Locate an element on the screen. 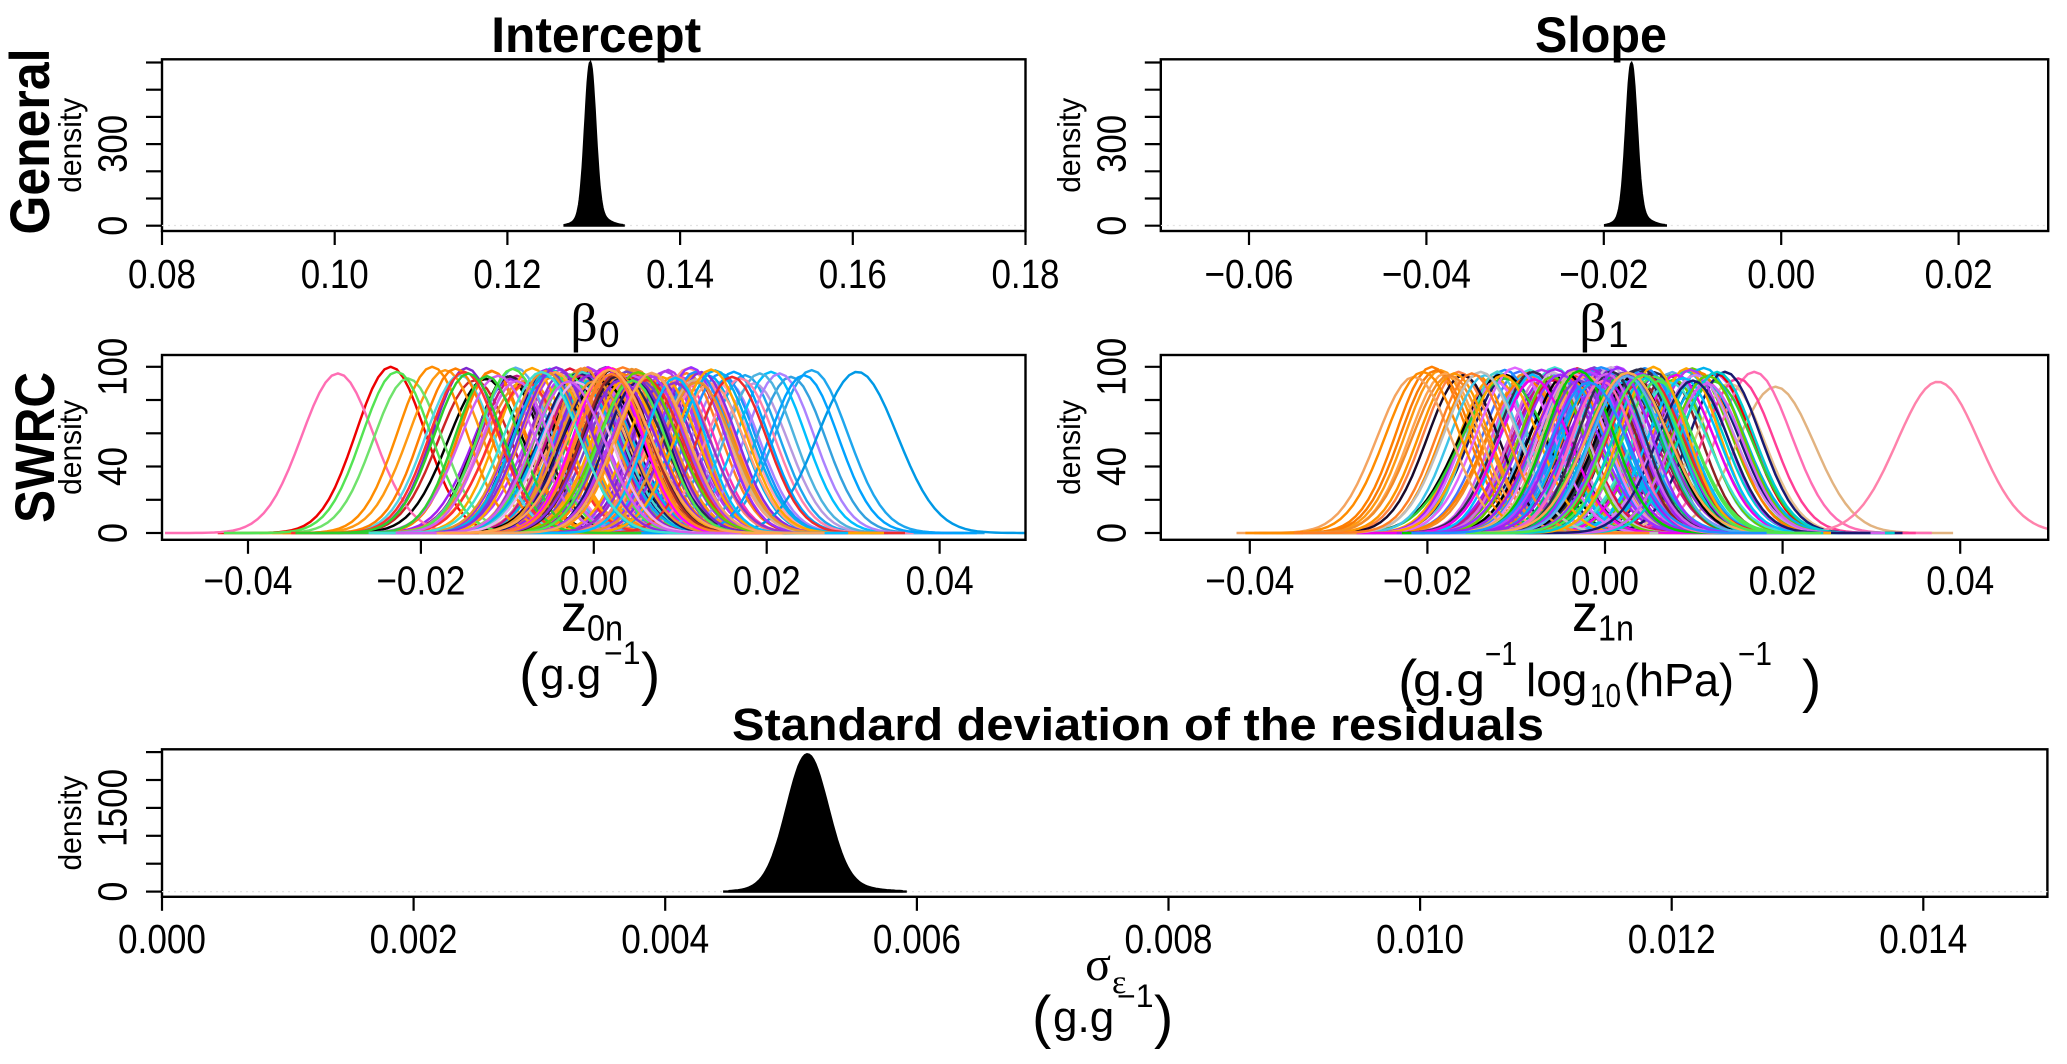 This screenshot has width=2067, height=1064. svg-text: −0.06 is located at coordinates (1249, 274).